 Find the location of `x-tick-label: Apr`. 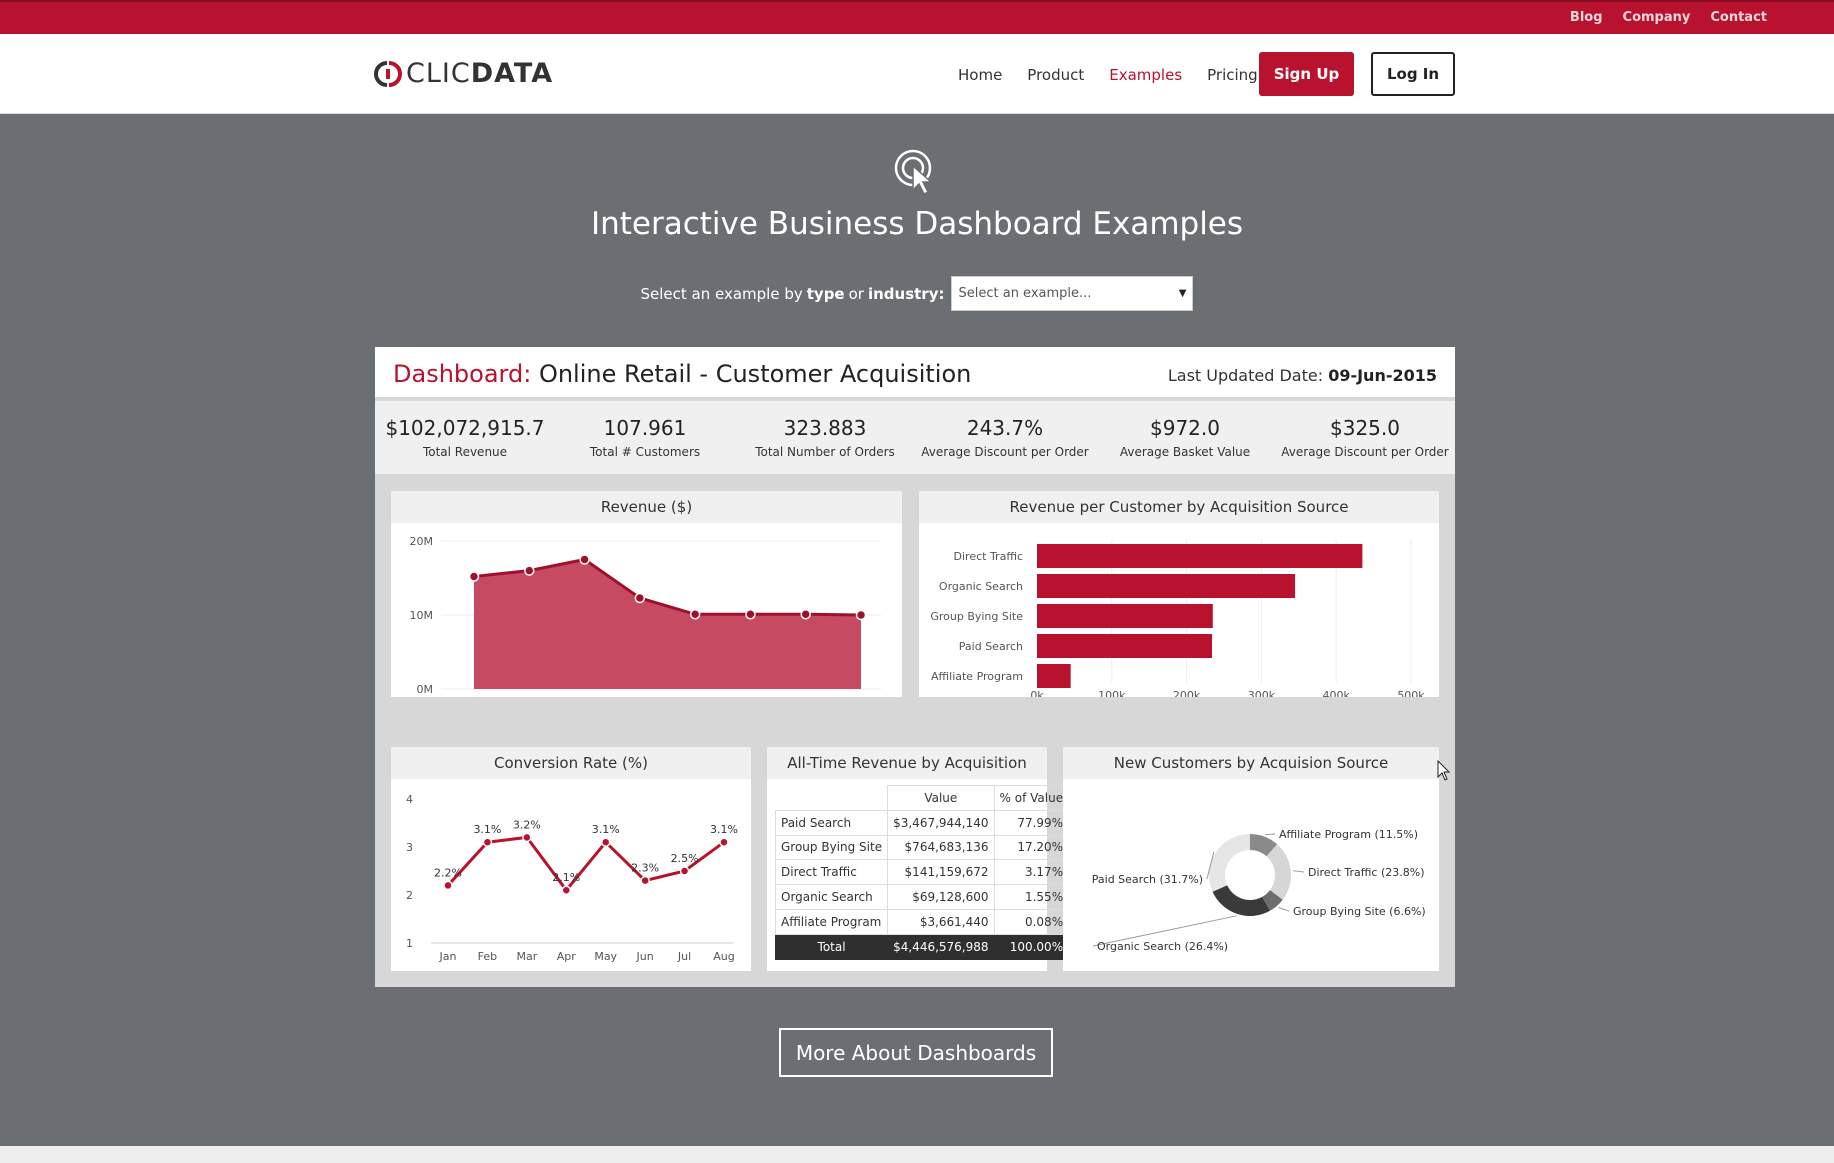

x-tick-label: Apr is located at coordinates (567, 956).